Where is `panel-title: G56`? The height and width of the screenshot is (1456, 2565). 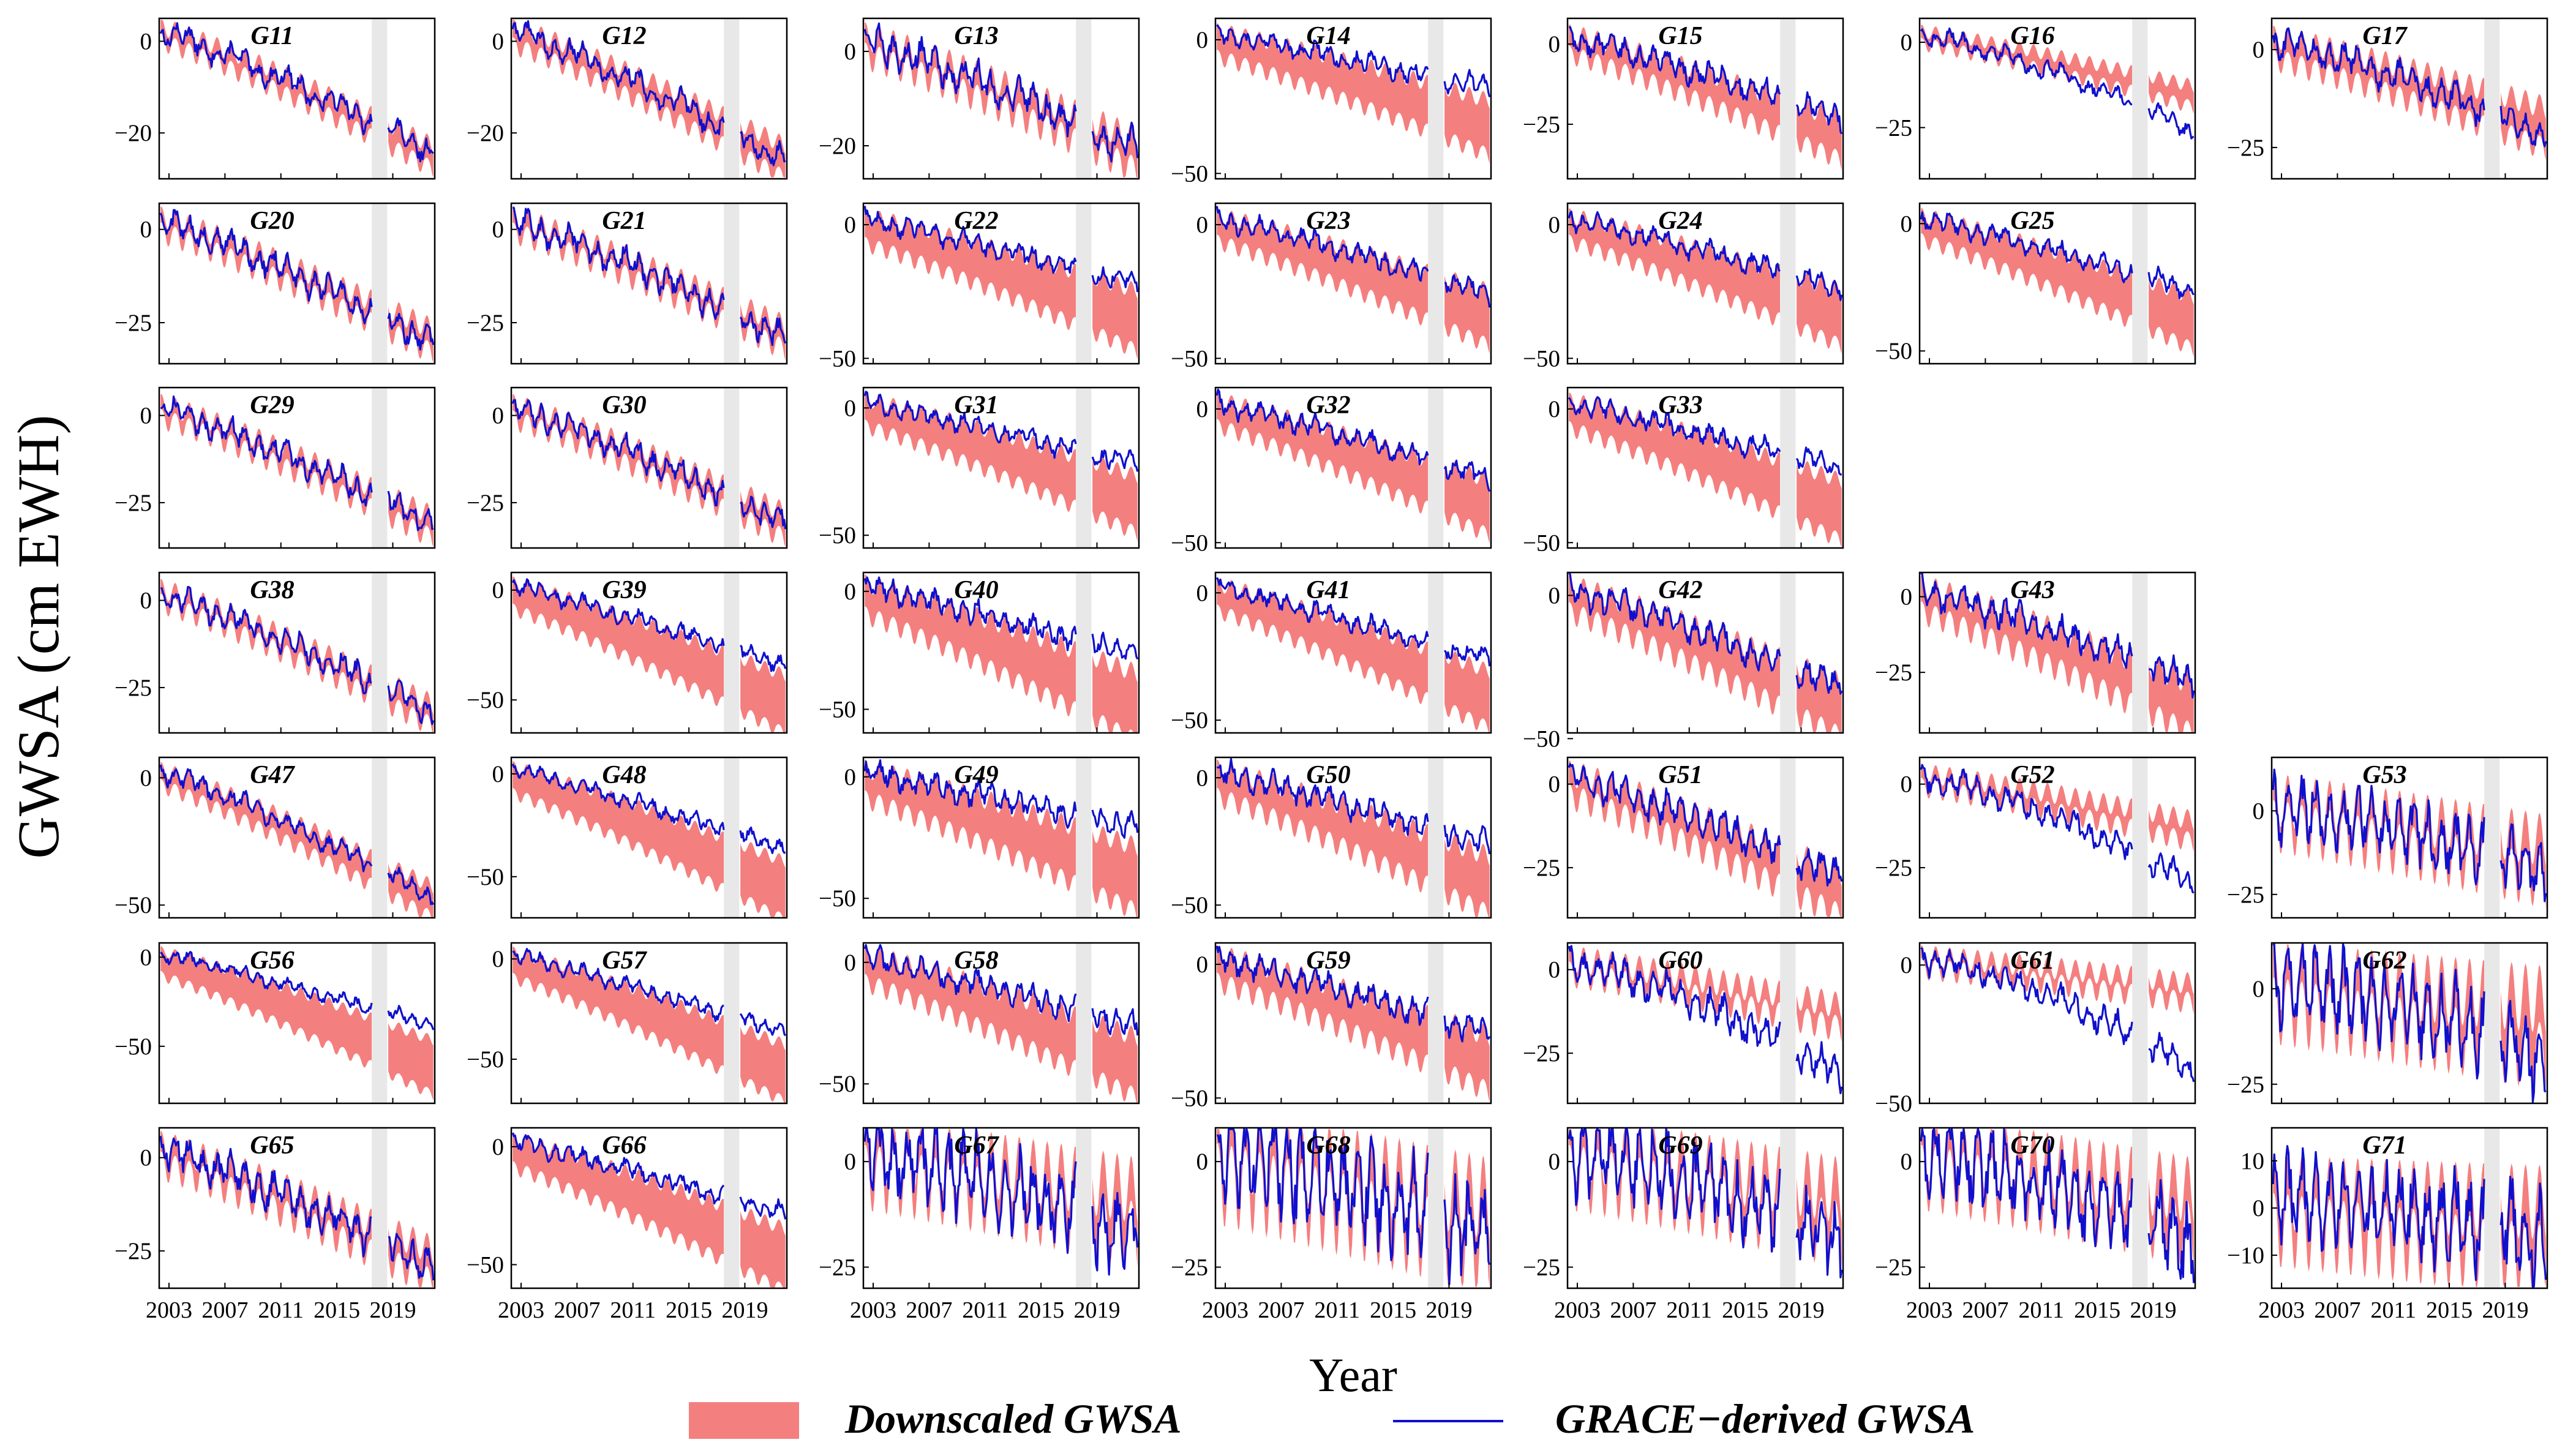
panel-title: G56 is located at coordinates (272, 961).